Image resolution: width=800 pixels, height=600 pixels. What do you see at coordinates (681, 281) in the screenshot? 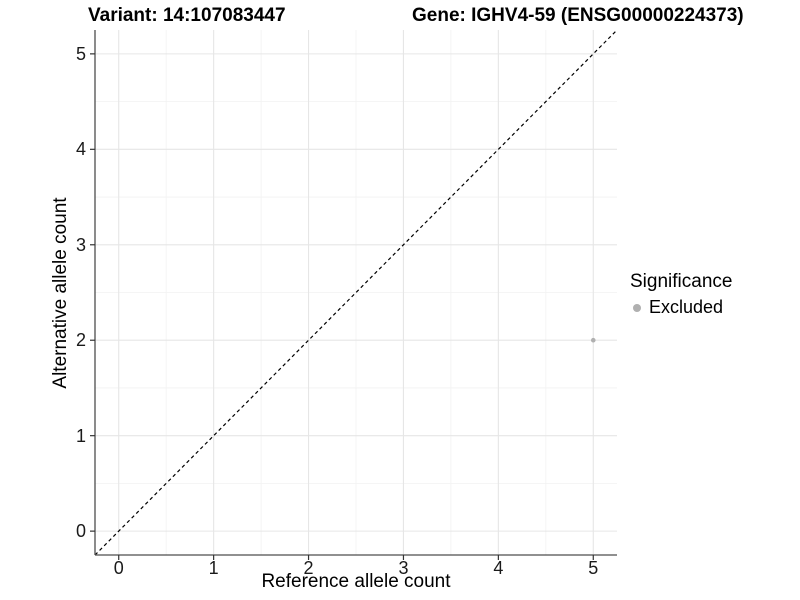
I see `legend-title: Significance` at bounding box center [681, 281].